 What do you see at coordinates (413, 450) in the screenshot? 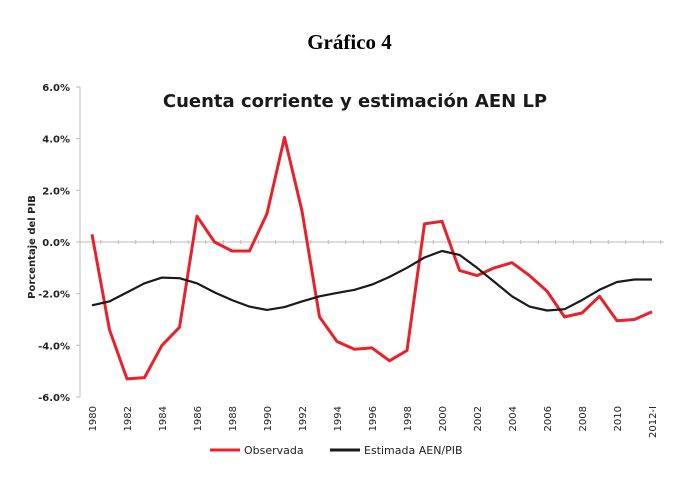
I see `legend-label: Estimada AEN/PIB` at bounding box center [413, 450].